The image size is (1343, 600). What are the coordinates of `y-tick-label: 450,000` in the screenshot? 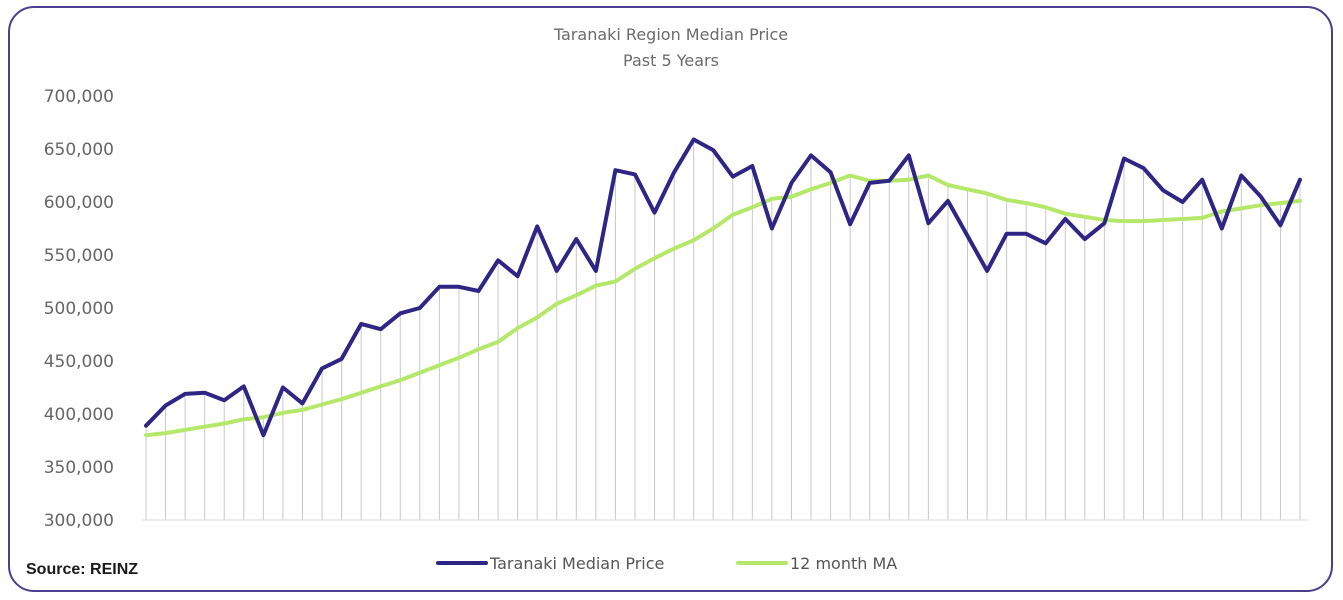 It's located at (79, 362).